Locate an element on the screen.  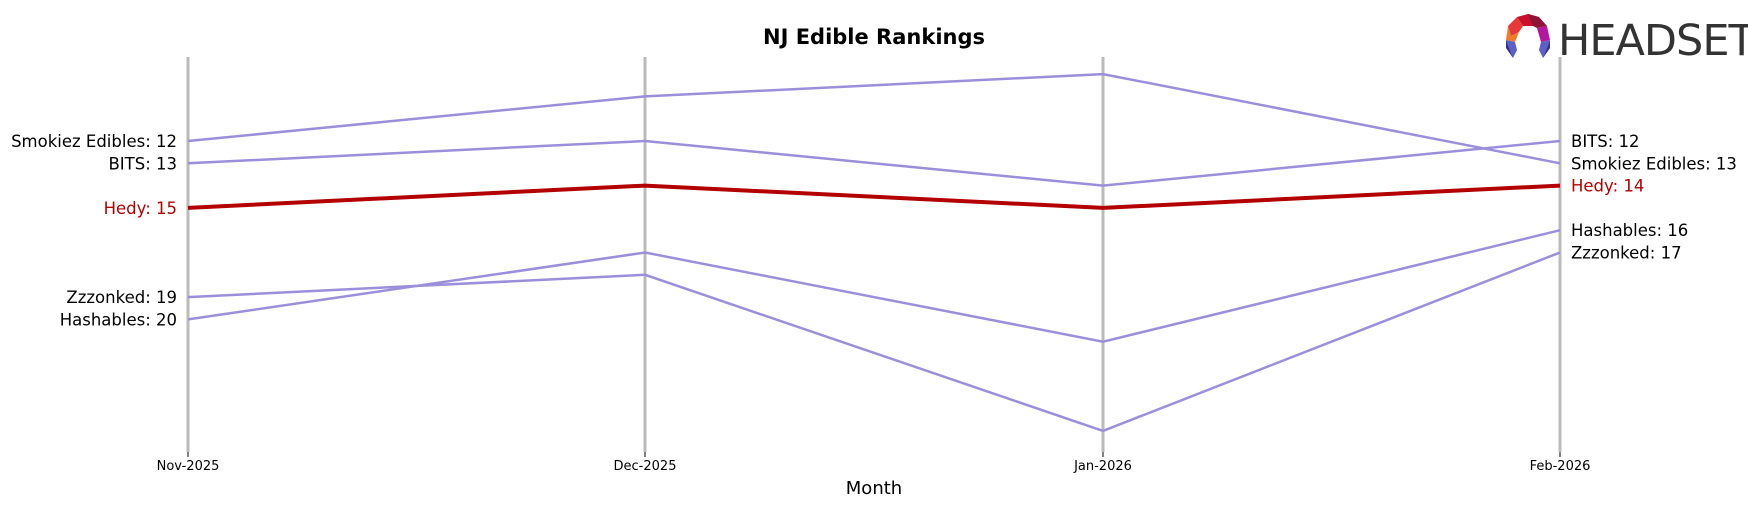
x-axis-title: Month is located at coordinates (874, 488).